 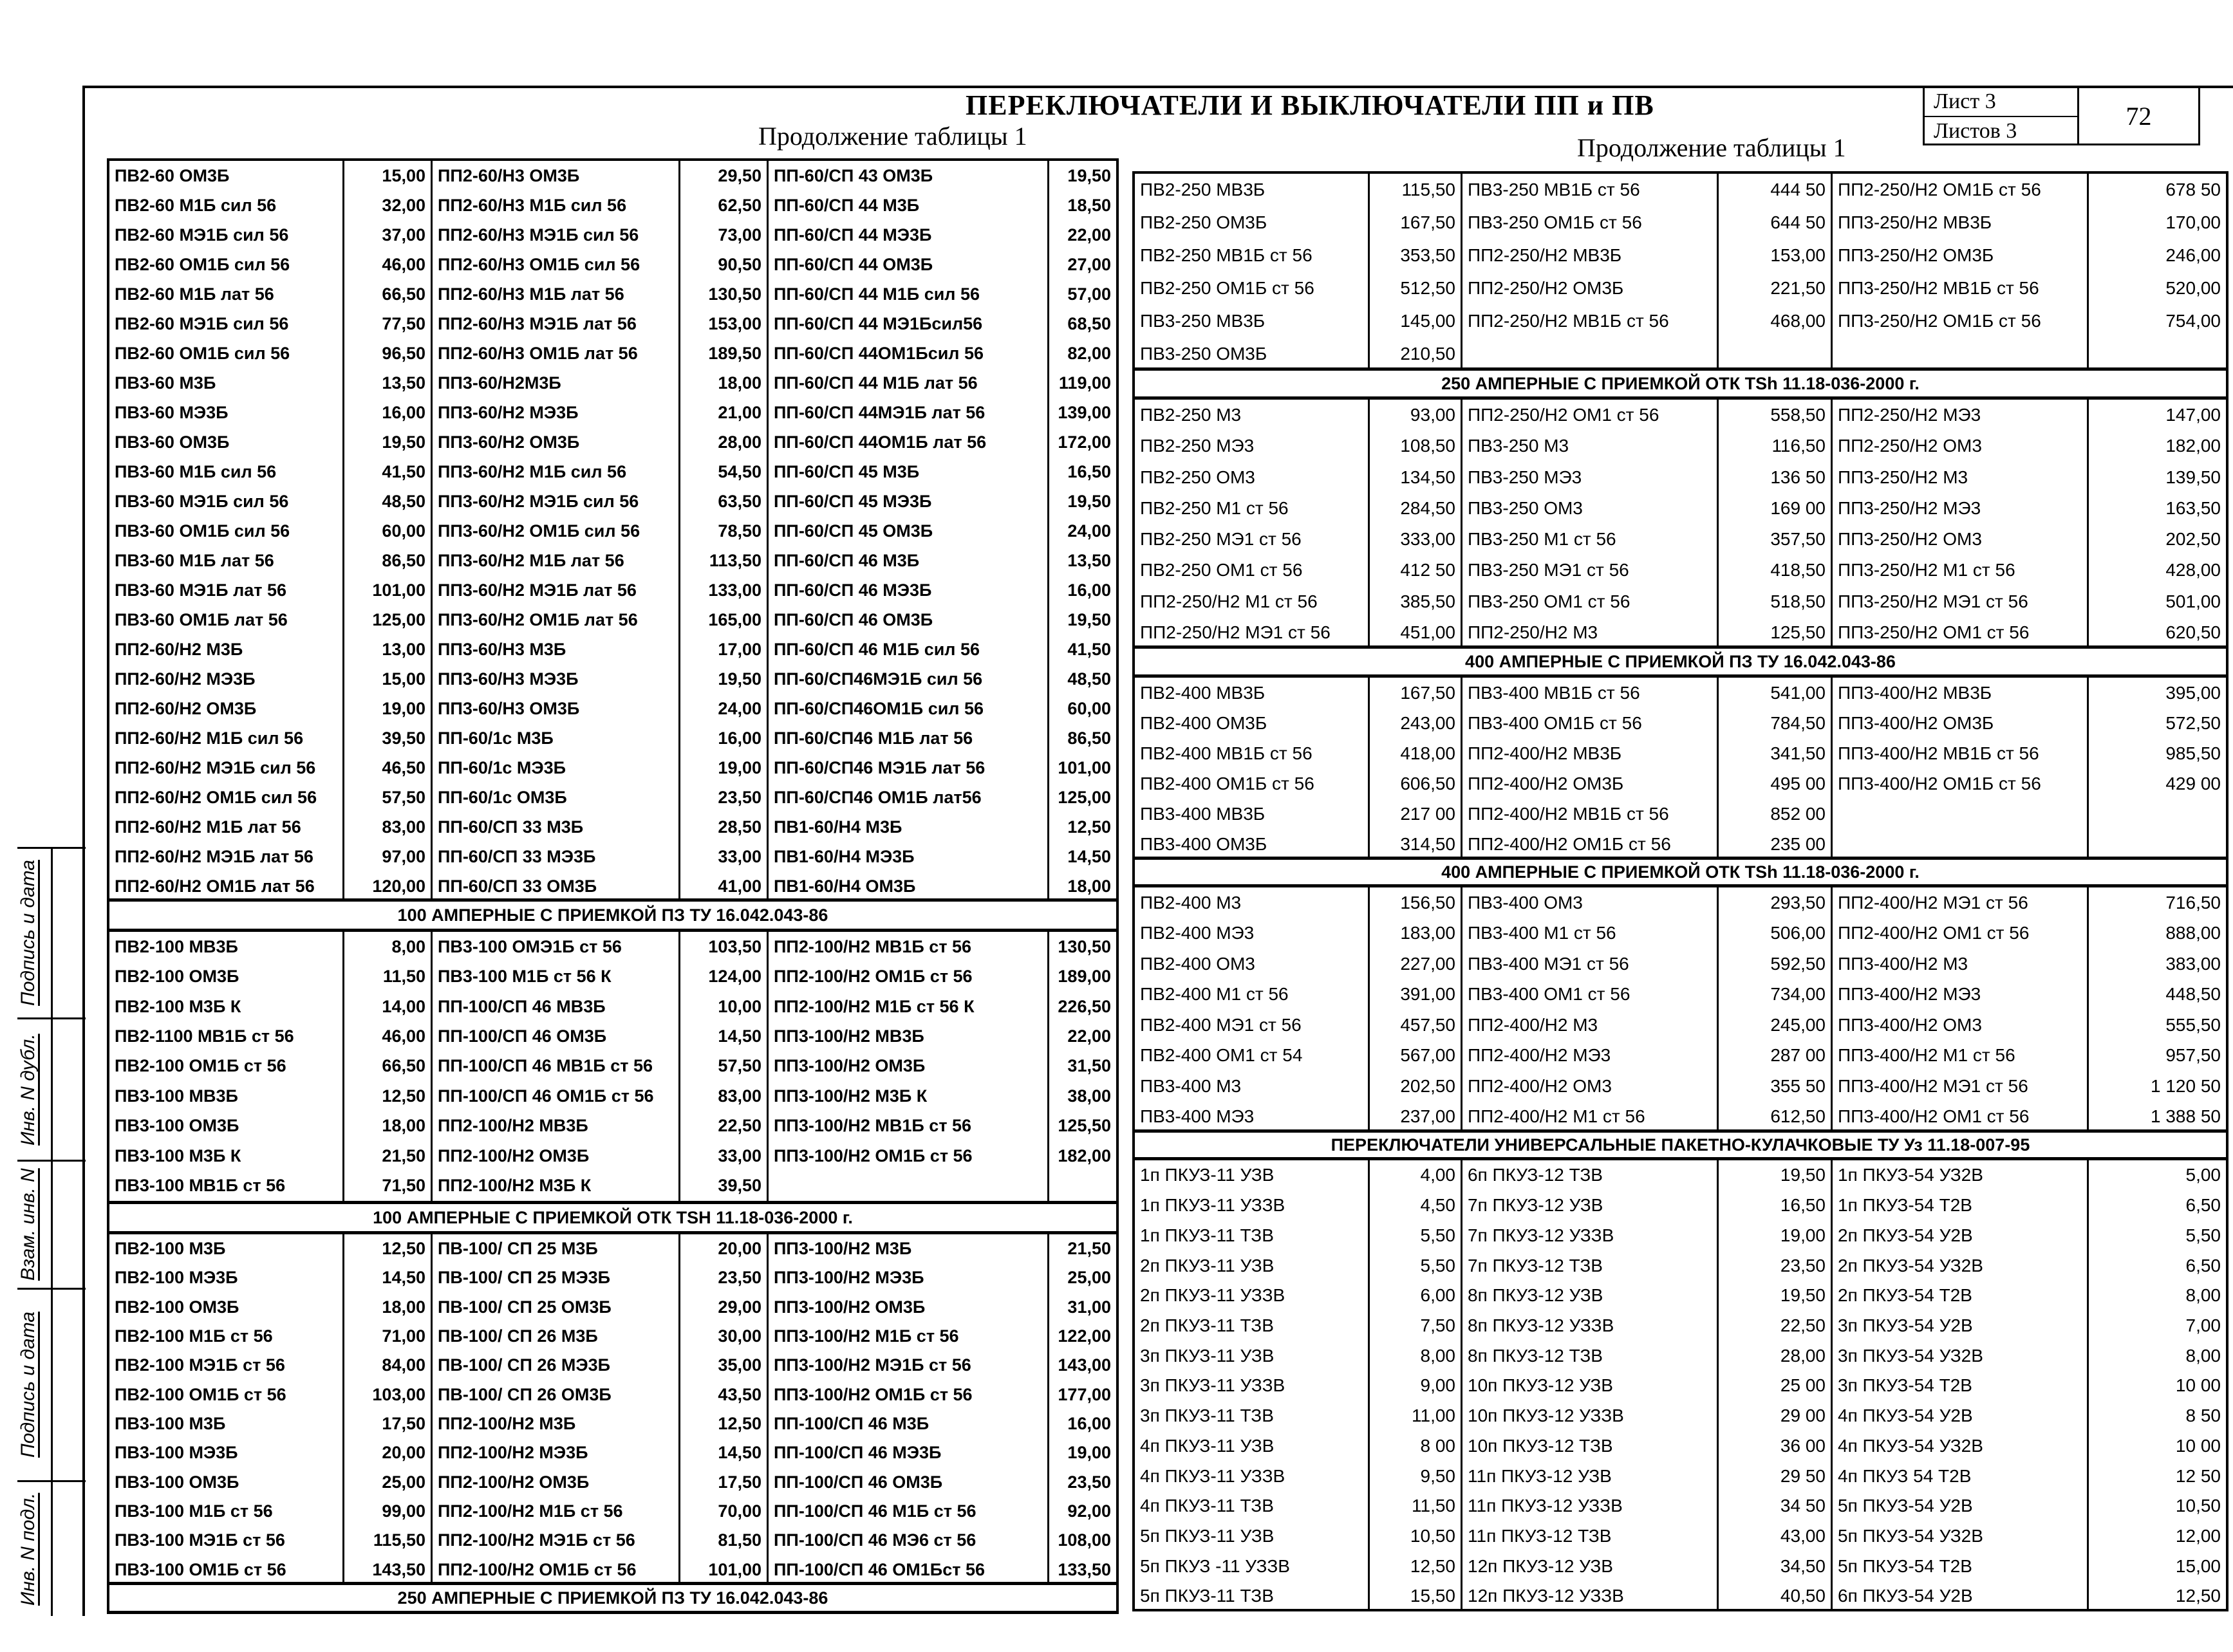 What do you see at coordinates (1416, 1356) in the screenshot?
I see `price-cell: 8,00` at bounding box center [1416, 1356].